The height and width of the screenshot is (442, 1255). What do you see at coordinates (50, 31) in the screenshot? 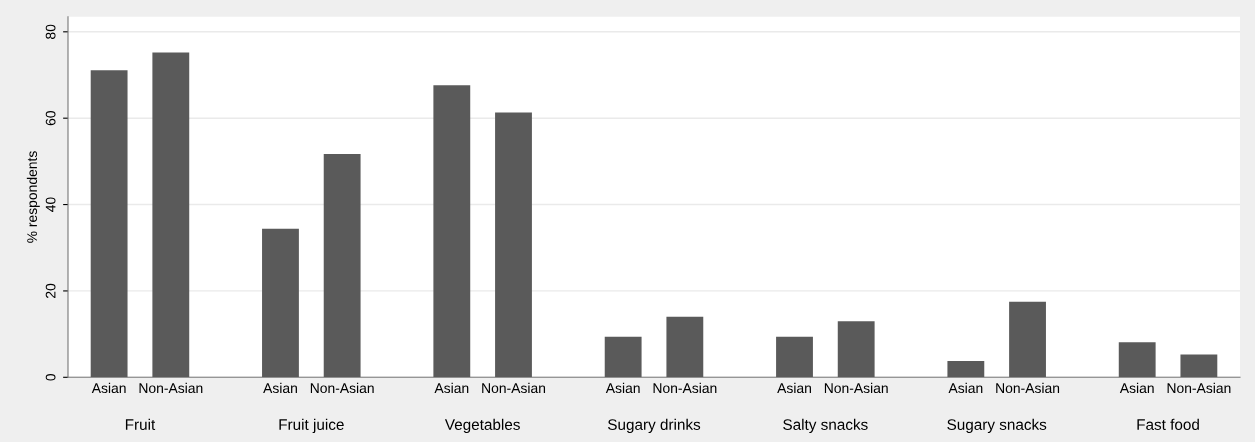
I see `y-tick-label: 80` at bounding box center [50, 31].